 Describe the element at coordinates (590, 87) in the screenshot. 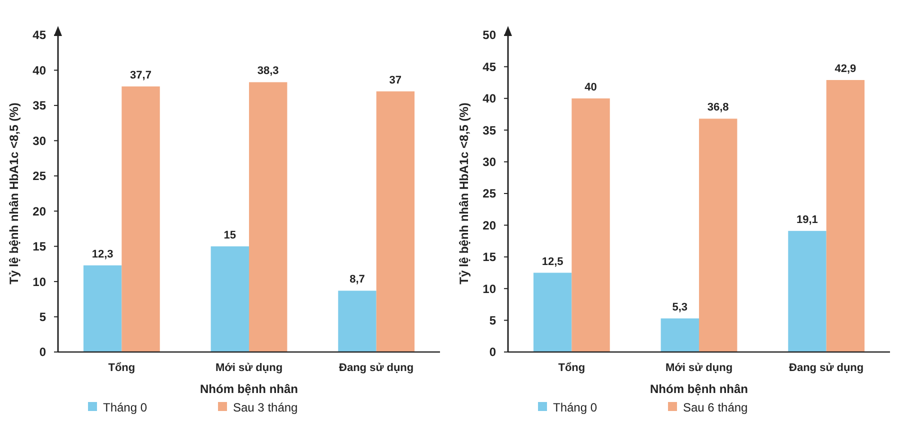

I see `data-label: 40` at that location.